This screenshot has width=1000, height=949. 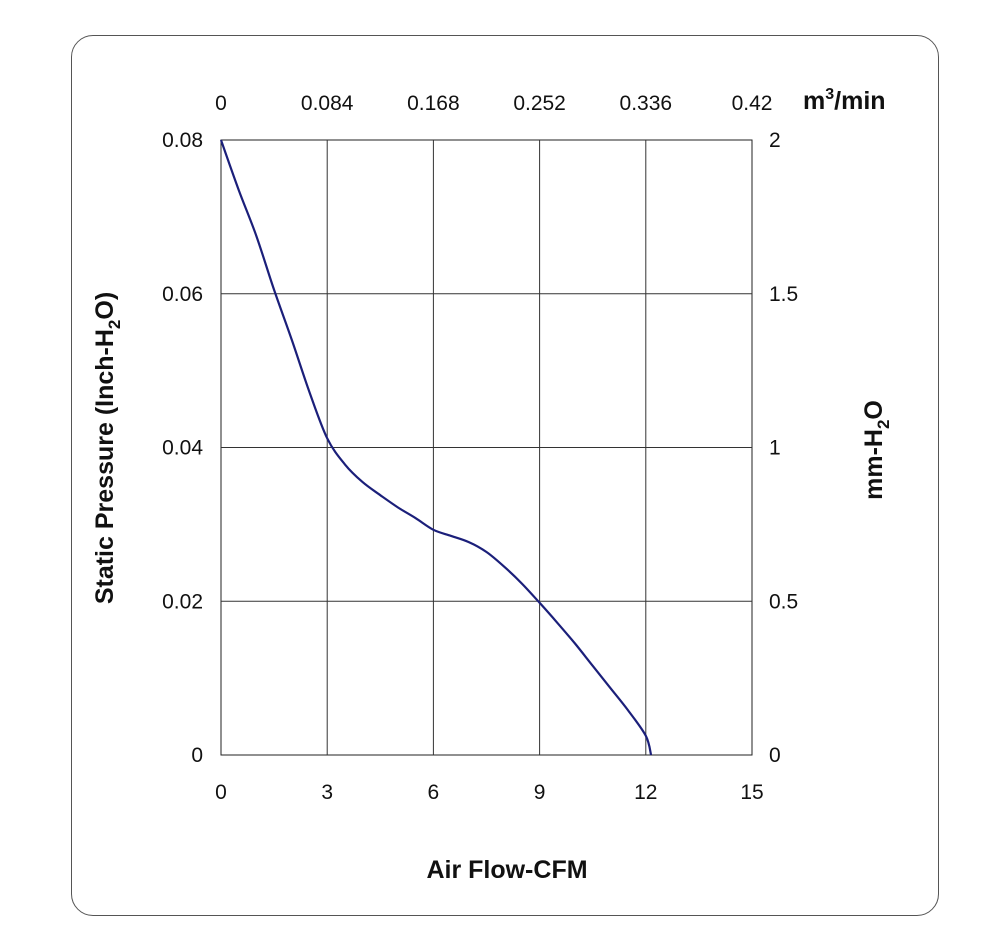 I want to click on x-tick-label: 3, so click(x=327, y=792).